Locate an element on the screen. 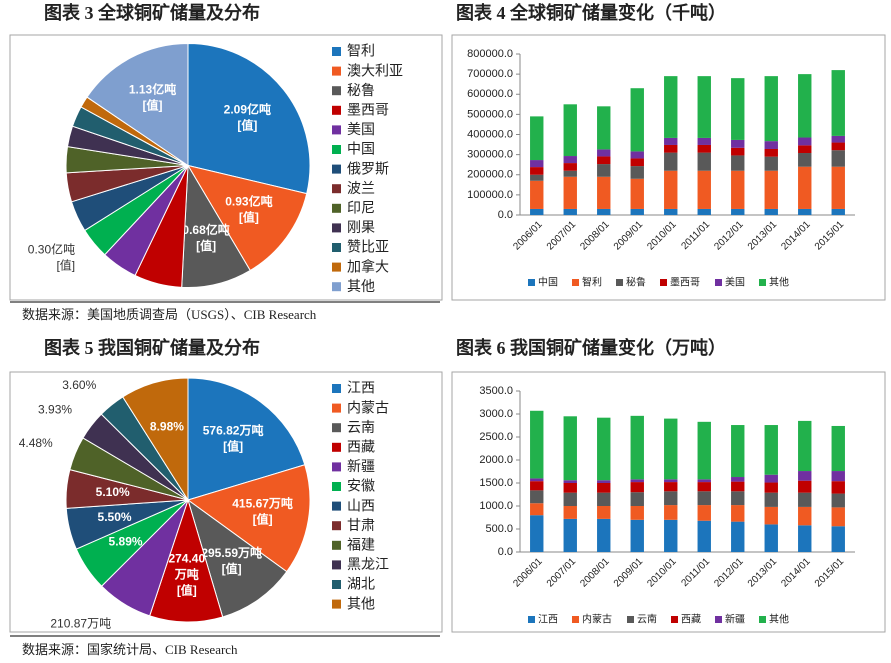  x-tick-label: 2015/01 is located at coordinates (830, 573).